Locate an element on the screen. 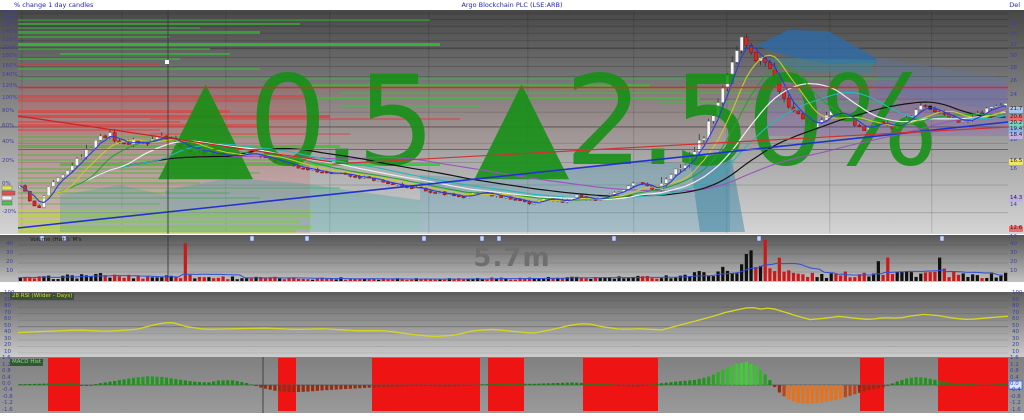  macd-axis-tick: 0.4 is located at coordinates (6, 377).